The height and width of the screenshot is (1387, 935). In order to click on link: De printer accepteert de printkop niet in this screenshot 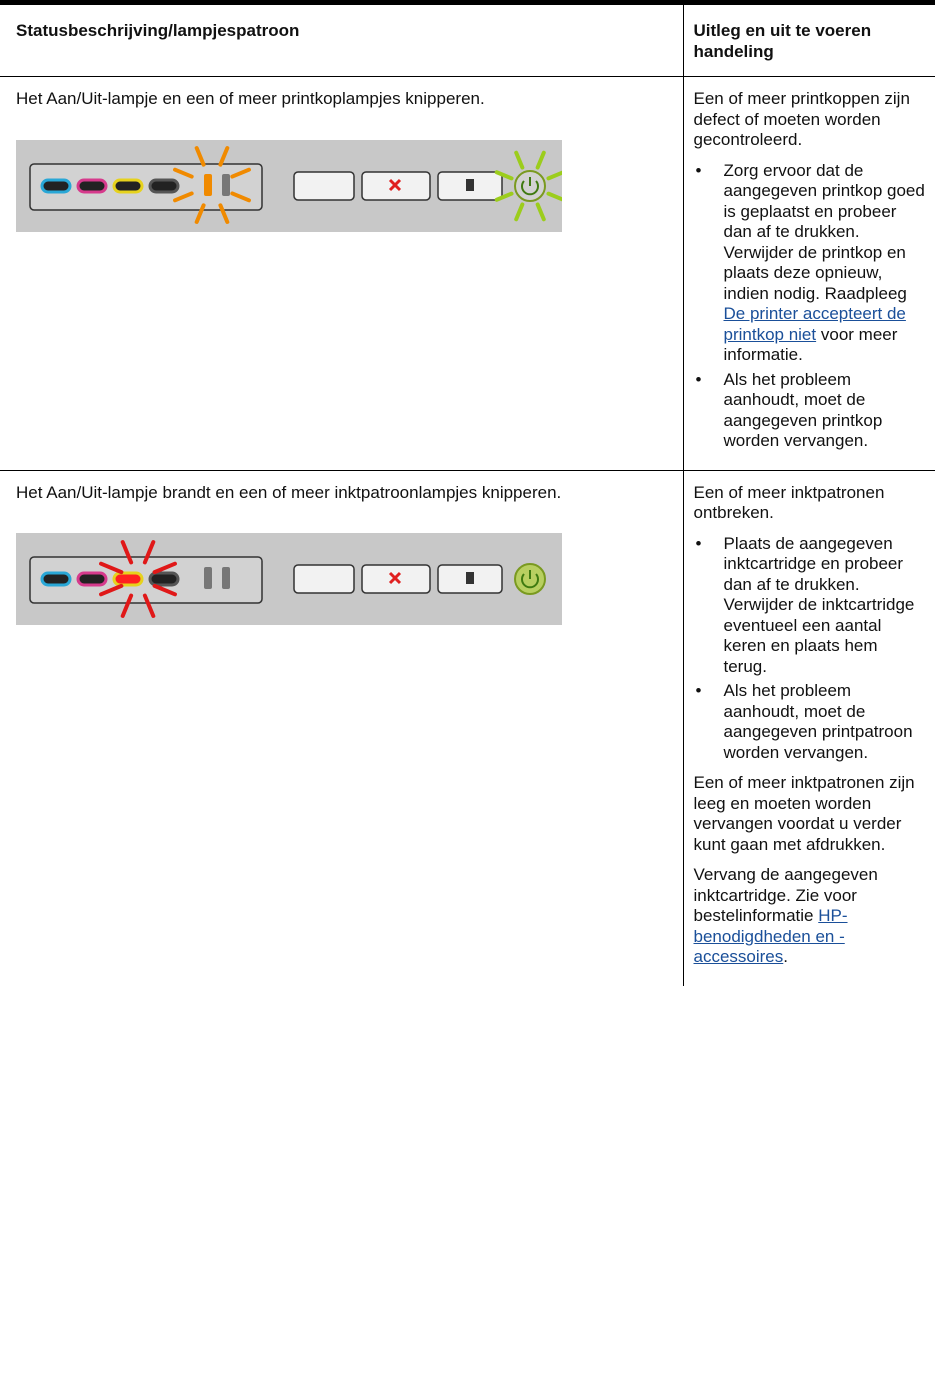, I will do `click(814, 324)`.